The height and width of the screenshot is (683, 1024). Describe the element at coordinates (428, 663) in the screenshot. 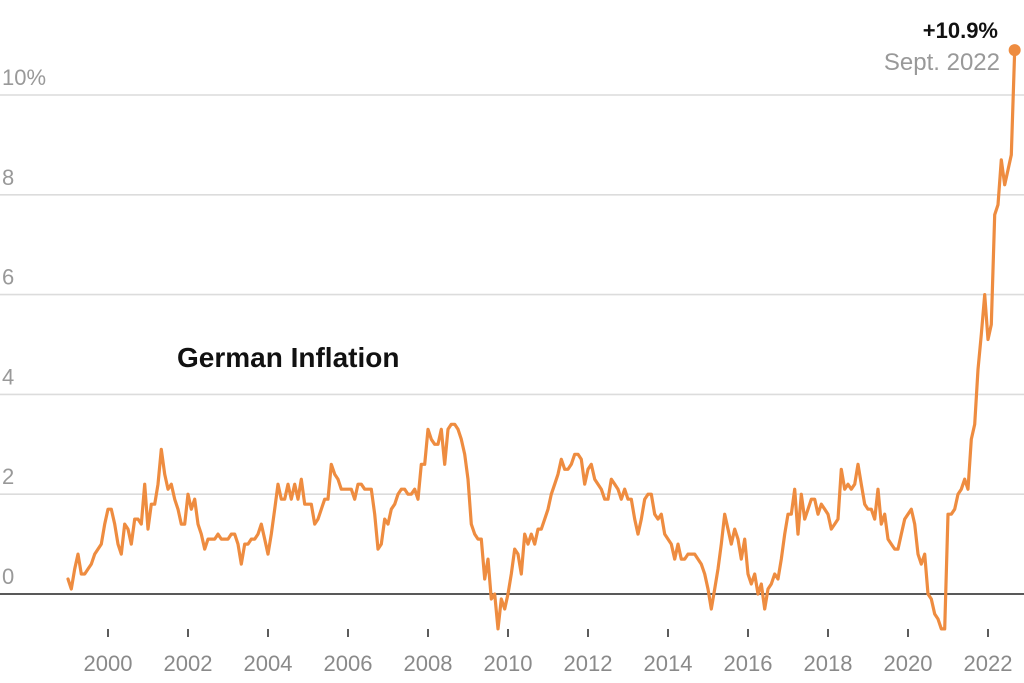

I see `x-tick-label: 2008` at that location.